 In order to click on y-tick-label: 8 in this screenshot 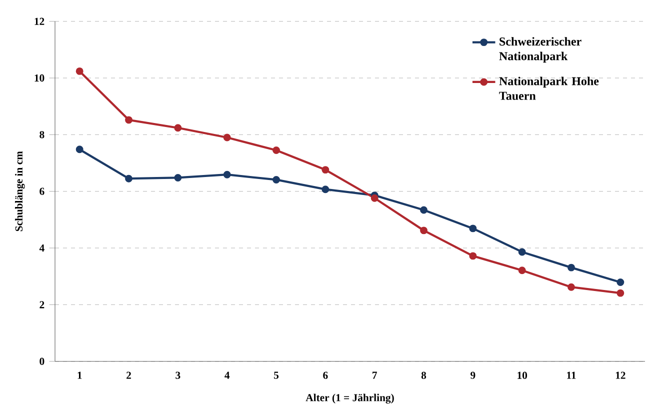, I will do `click(42, 134)`.